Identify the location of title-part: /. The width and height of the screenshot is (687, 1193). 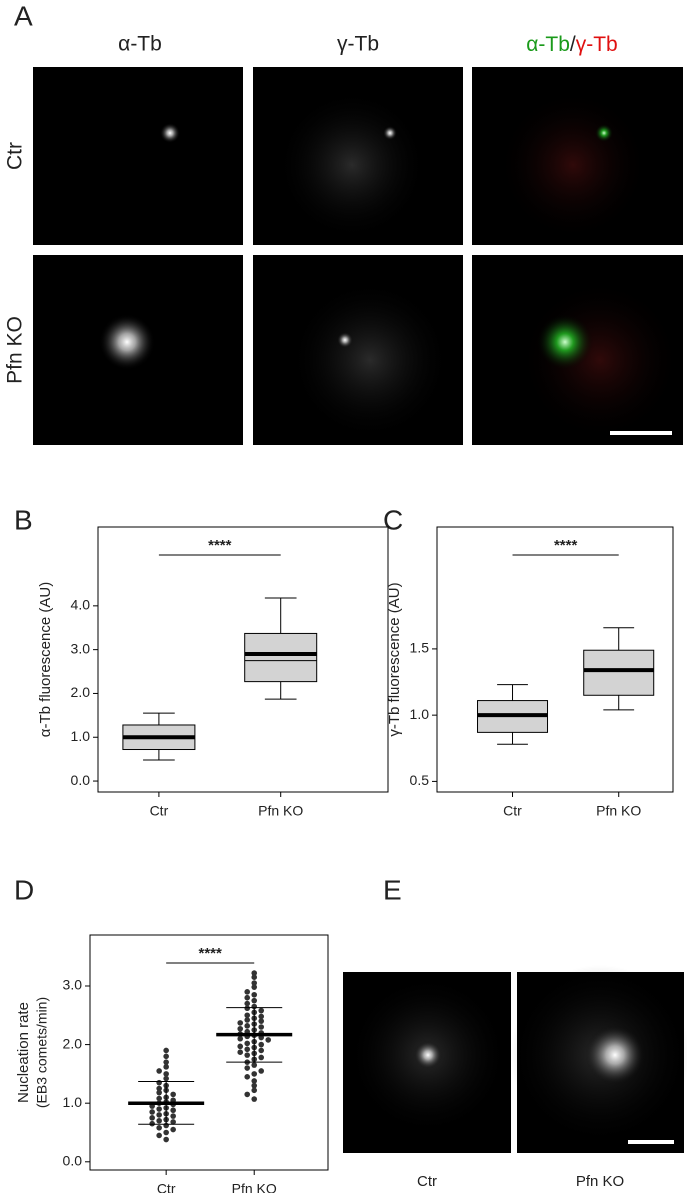
(573, 44).